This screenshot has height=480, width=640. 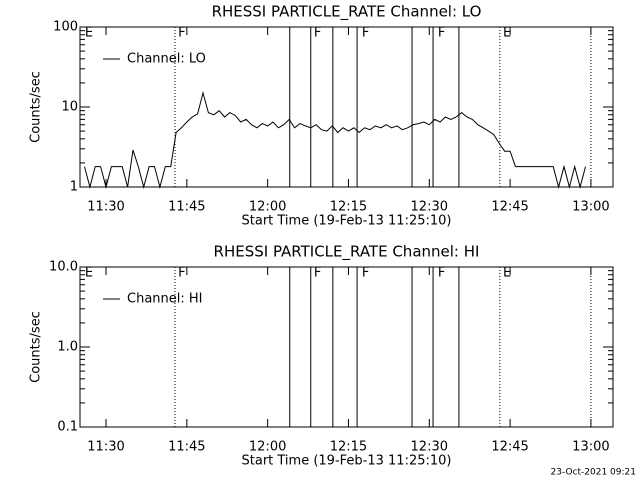 What do you see at coordinates (67, 347) in the screenshot?
I see `y-tick-label: 1.0` at bounding box center [67, 347].